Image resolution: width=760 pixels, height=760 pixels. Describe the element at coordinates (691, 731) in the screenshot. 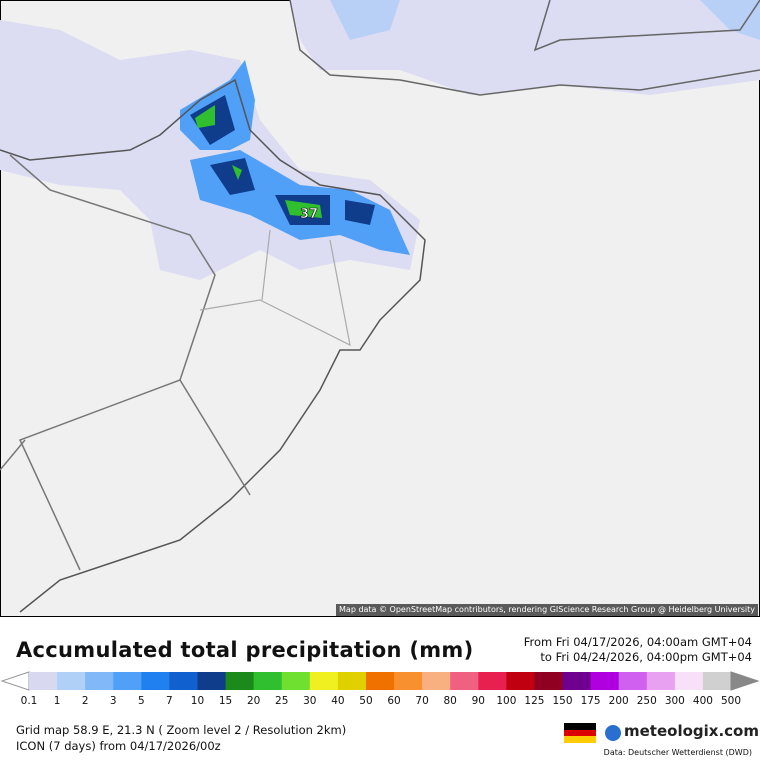

I see `logo: meteologix.com` at that location.